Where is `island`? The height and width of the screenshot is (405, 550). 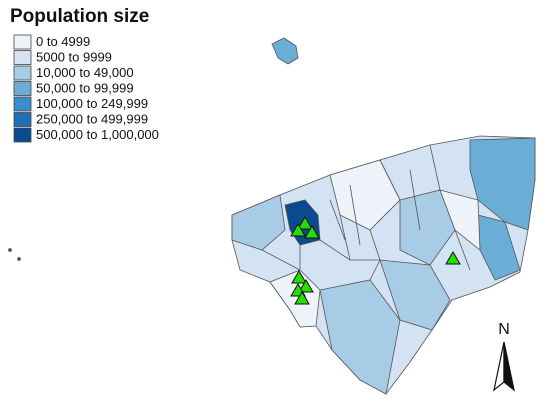 island is located at coordinates (285, 51).